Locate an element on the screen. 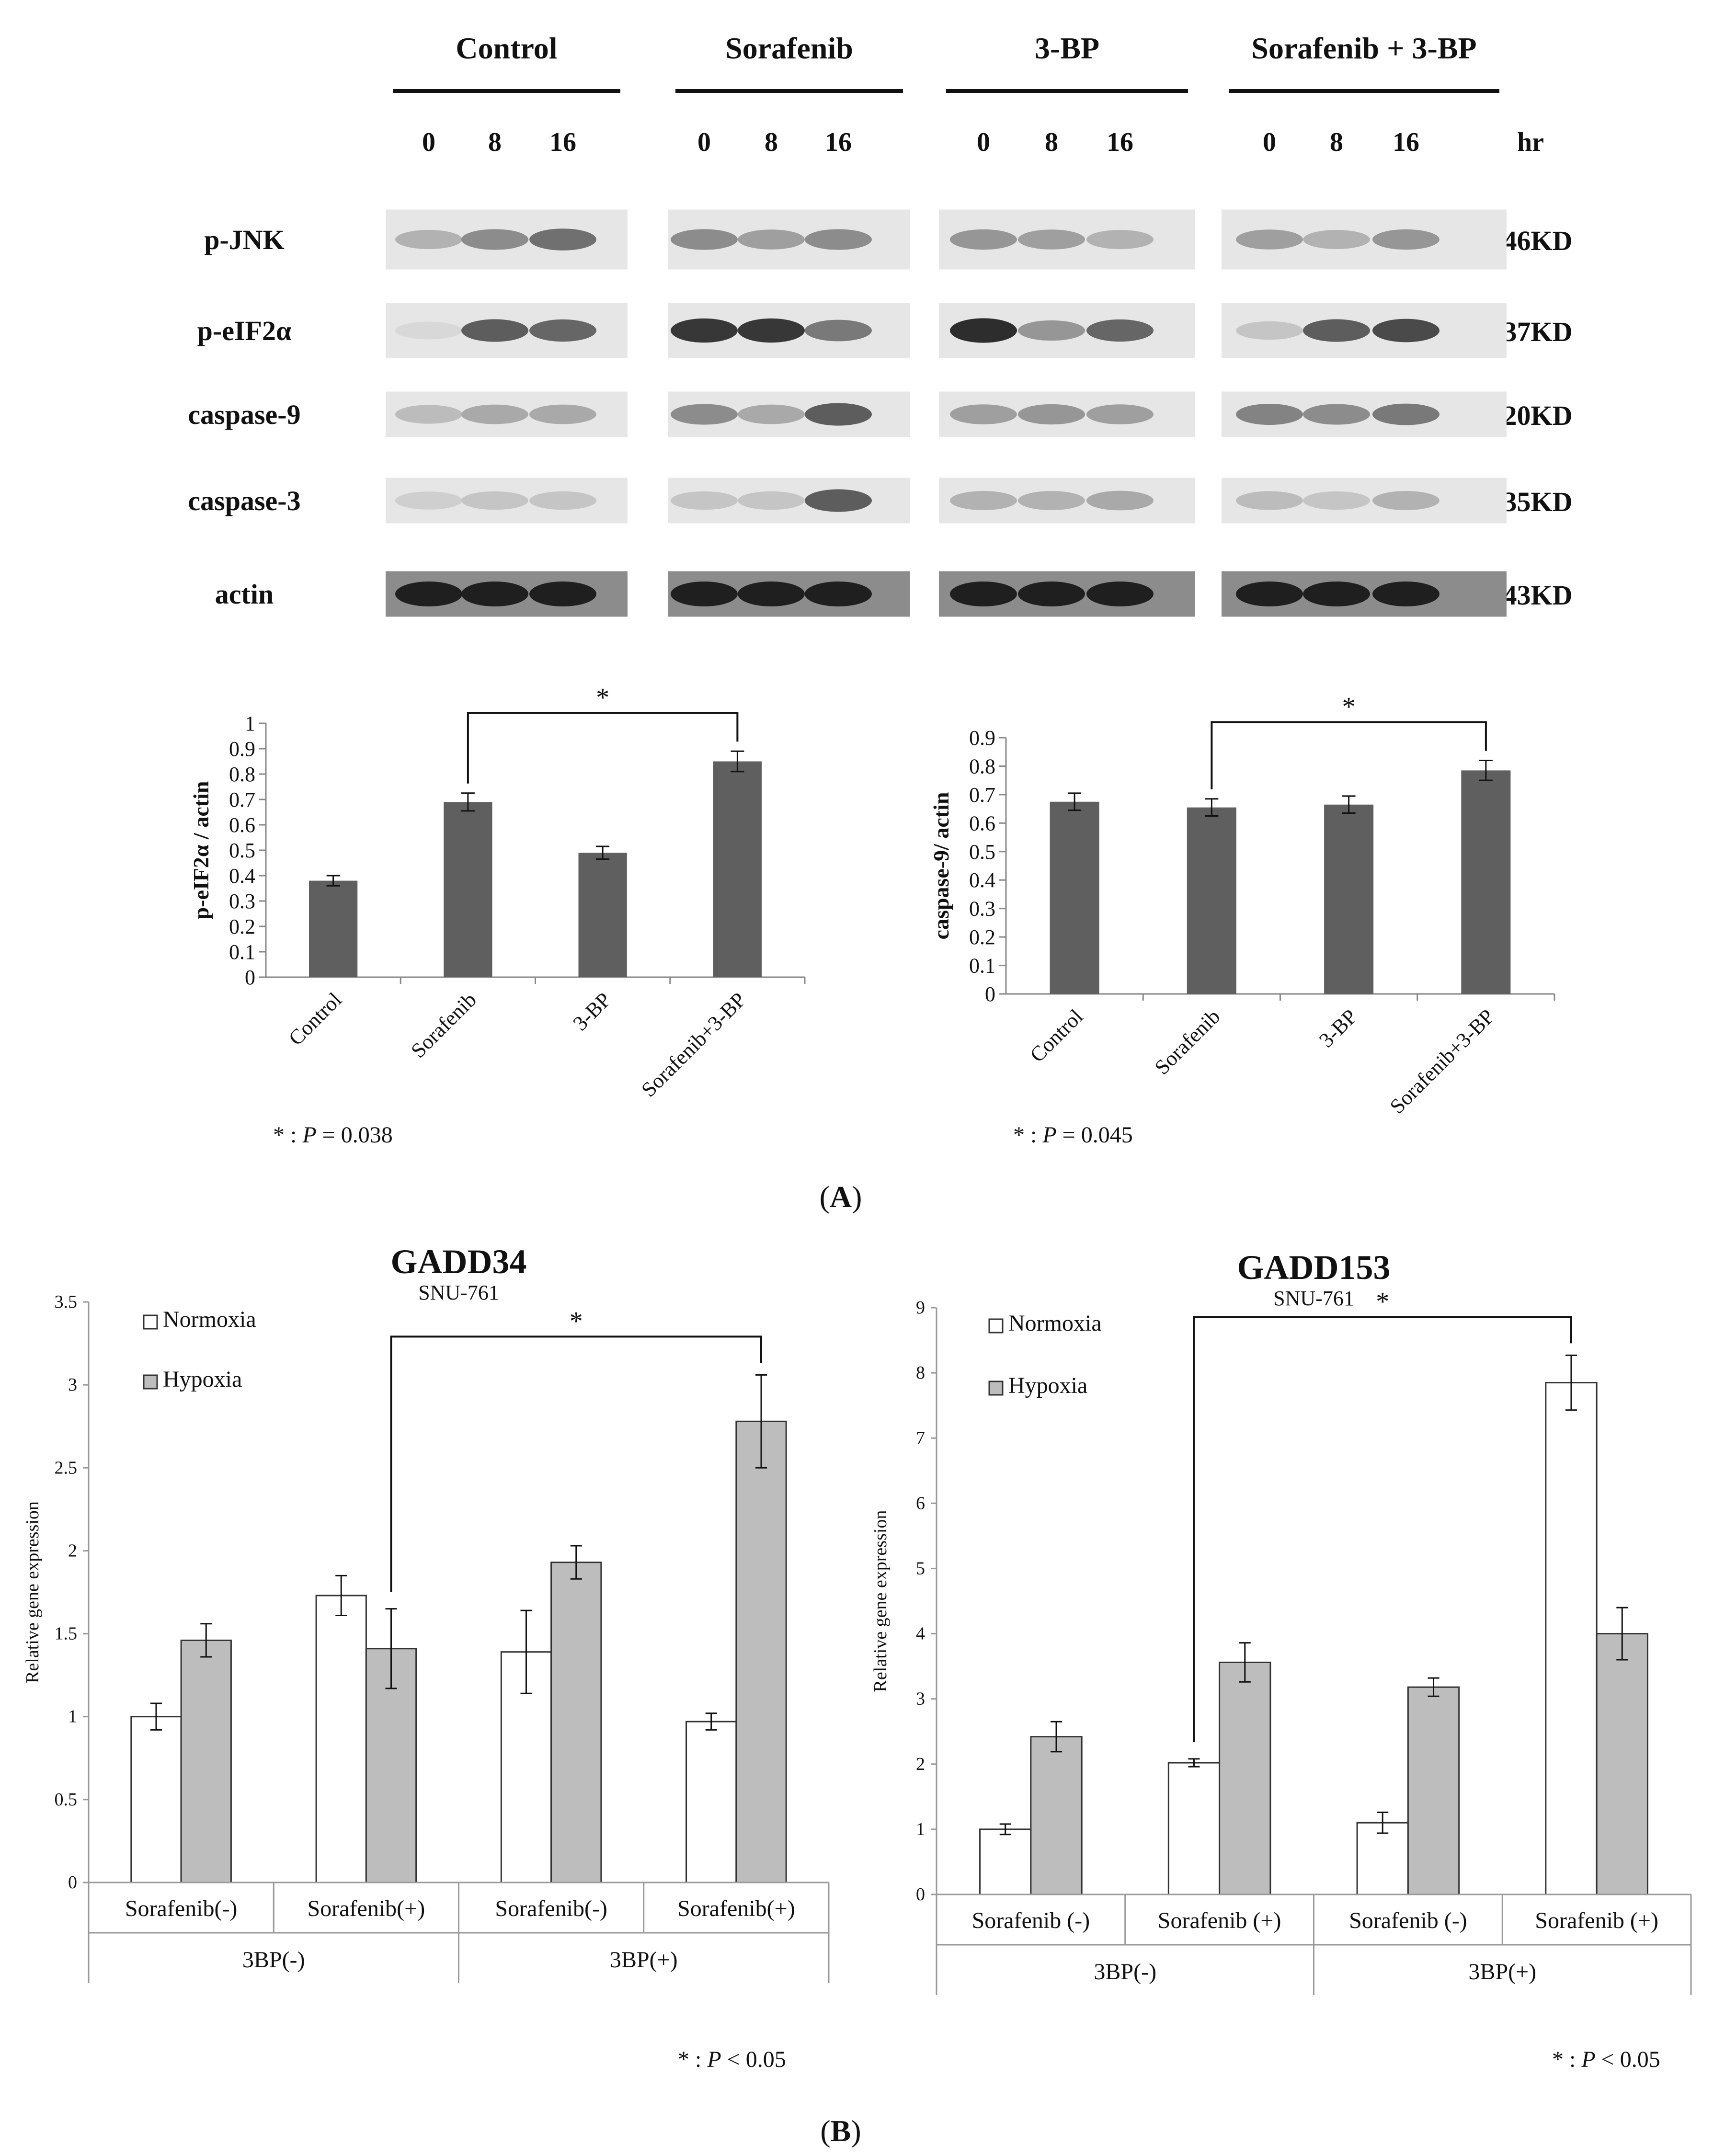 This screenshot has height=2156, width=1725. blot-time-unit: hr is located at coordinates (1530, 142).